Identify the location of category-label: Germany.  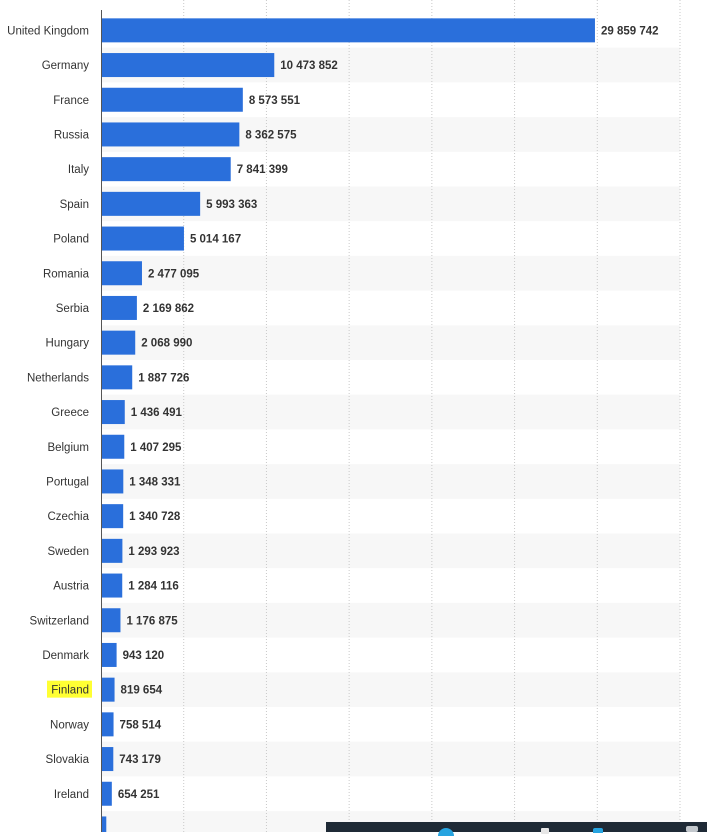
(66, 66).